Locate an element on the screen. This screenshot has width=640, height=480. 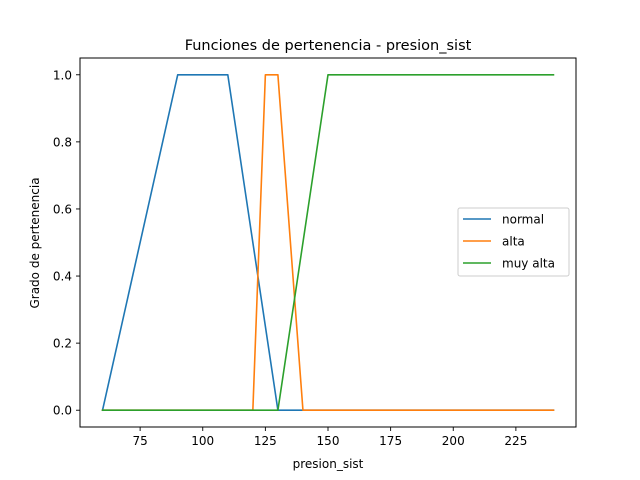
x-tick-label: 75 is located at coordinates (139, 441).